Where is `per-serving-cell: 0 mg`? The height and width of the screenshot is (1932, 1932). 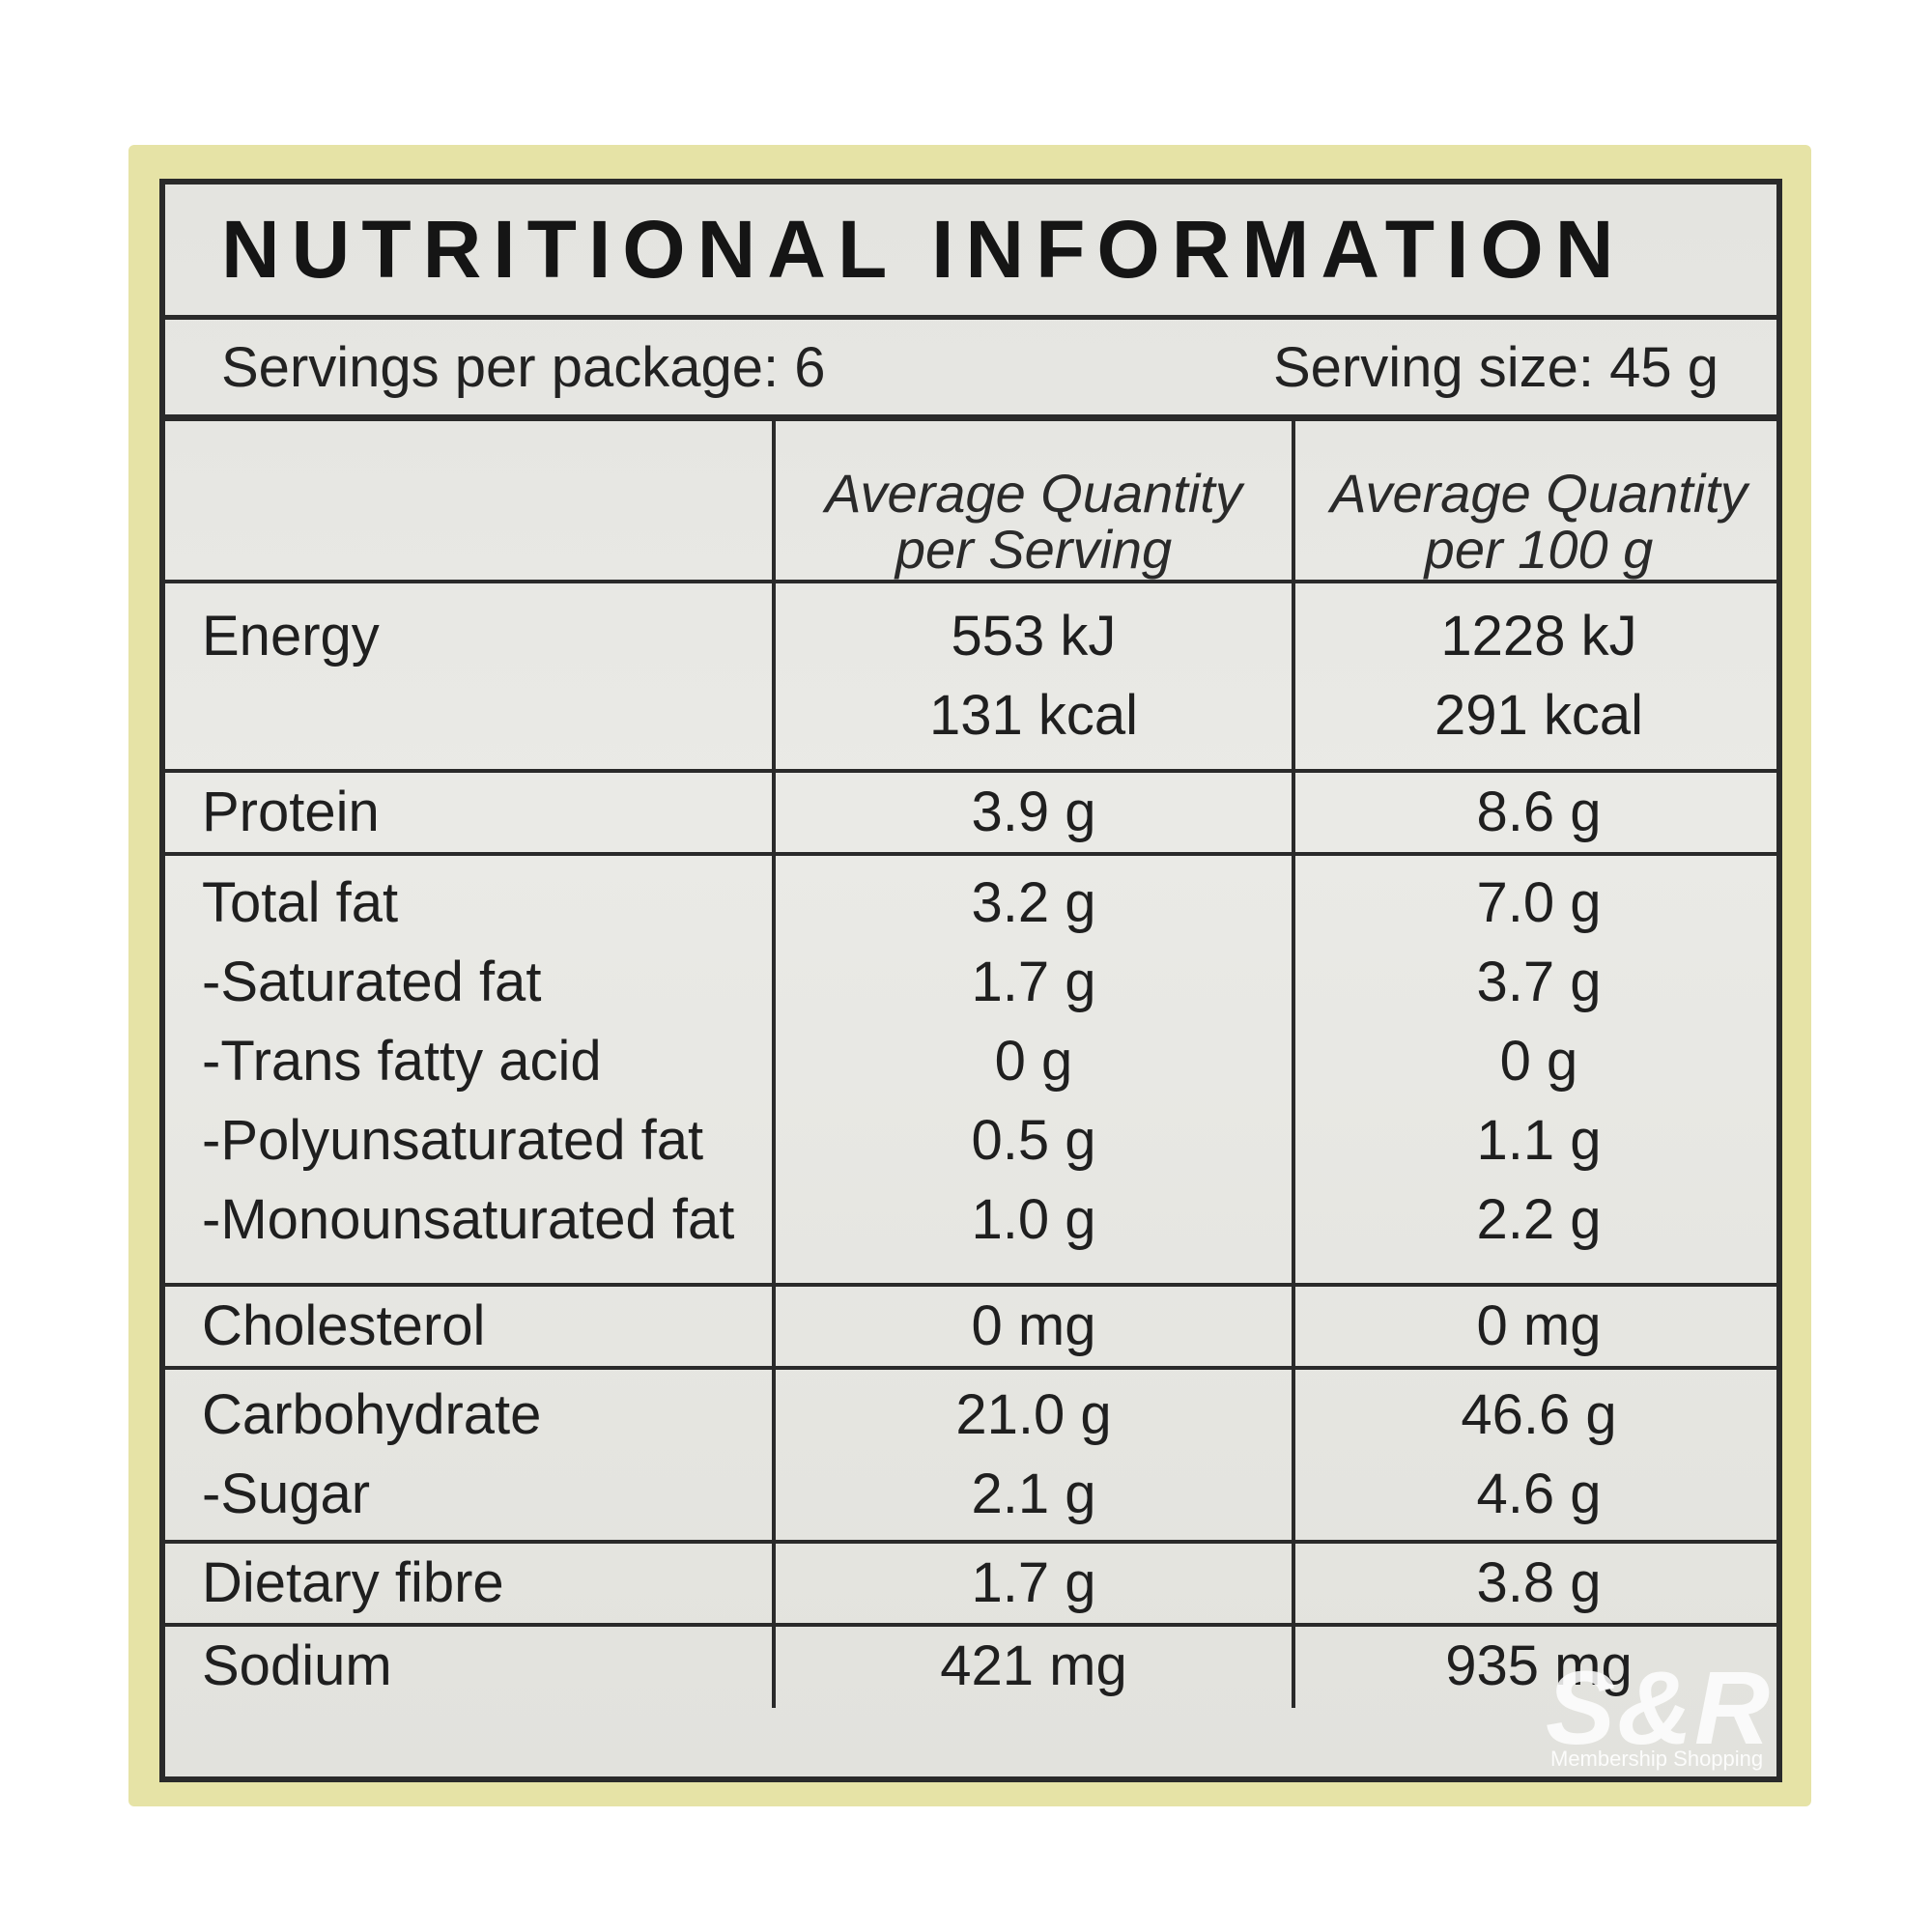 per-serving-cell: 0 mg is located at coordinates (1035, 1326).